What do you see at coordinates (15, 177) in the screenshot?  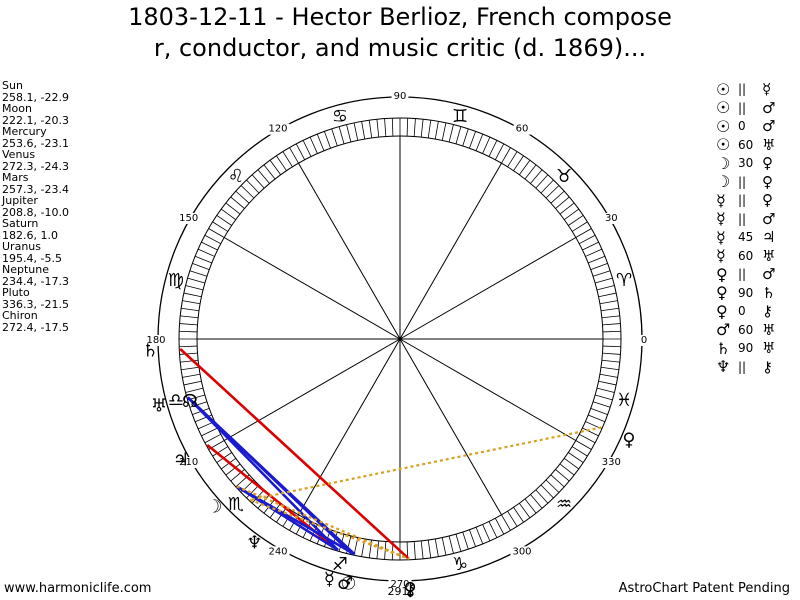 I see `planet-name-mars: Mars` at bounding box center [15, 177].